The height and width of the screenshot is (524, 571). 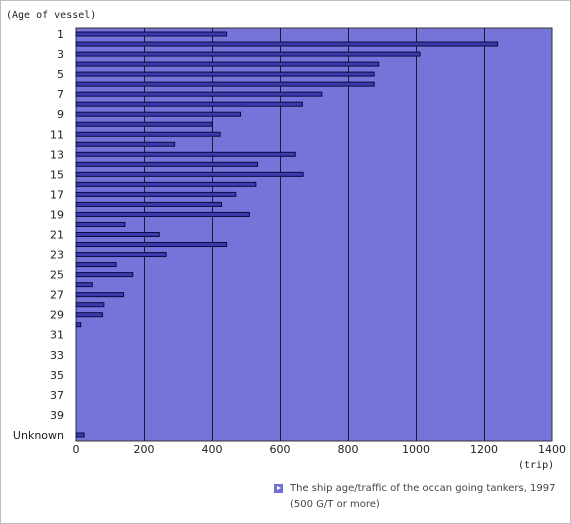 I want to click on y-tick-label-5: 5, so click(x=60, y=74).